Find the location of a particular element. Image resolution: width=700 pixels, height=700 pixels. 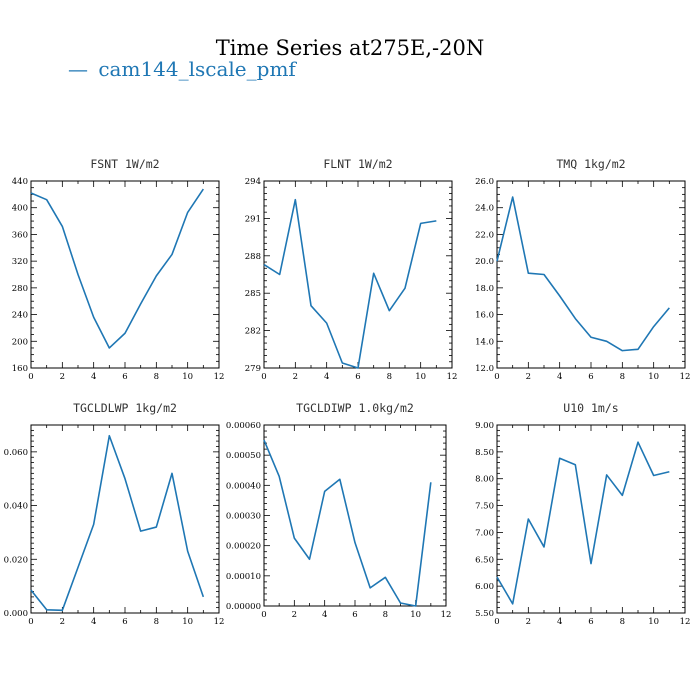

y-tick-label: 24.0 is located at coordinates (484, 209).